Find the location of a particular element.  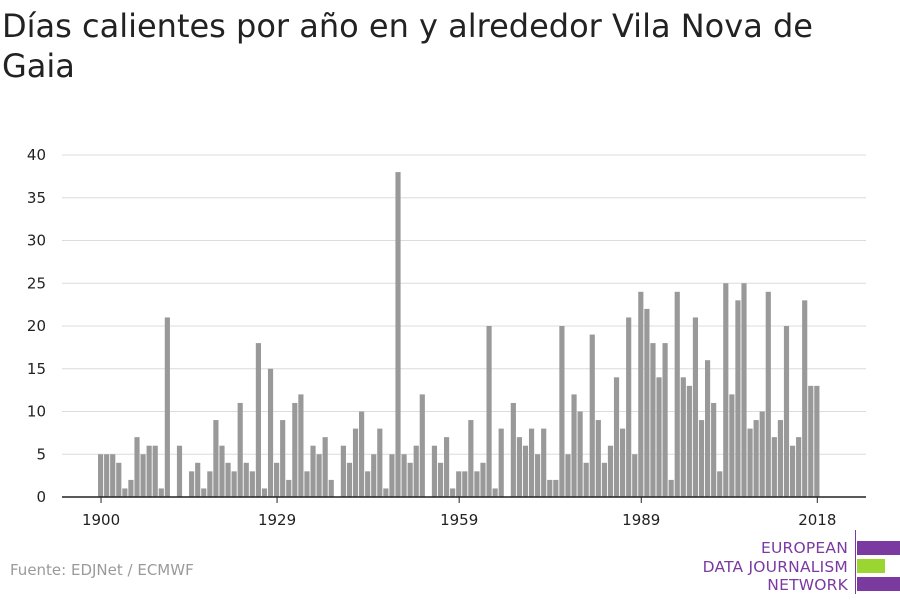

bar-2017 is located at coordinates (811, 441).